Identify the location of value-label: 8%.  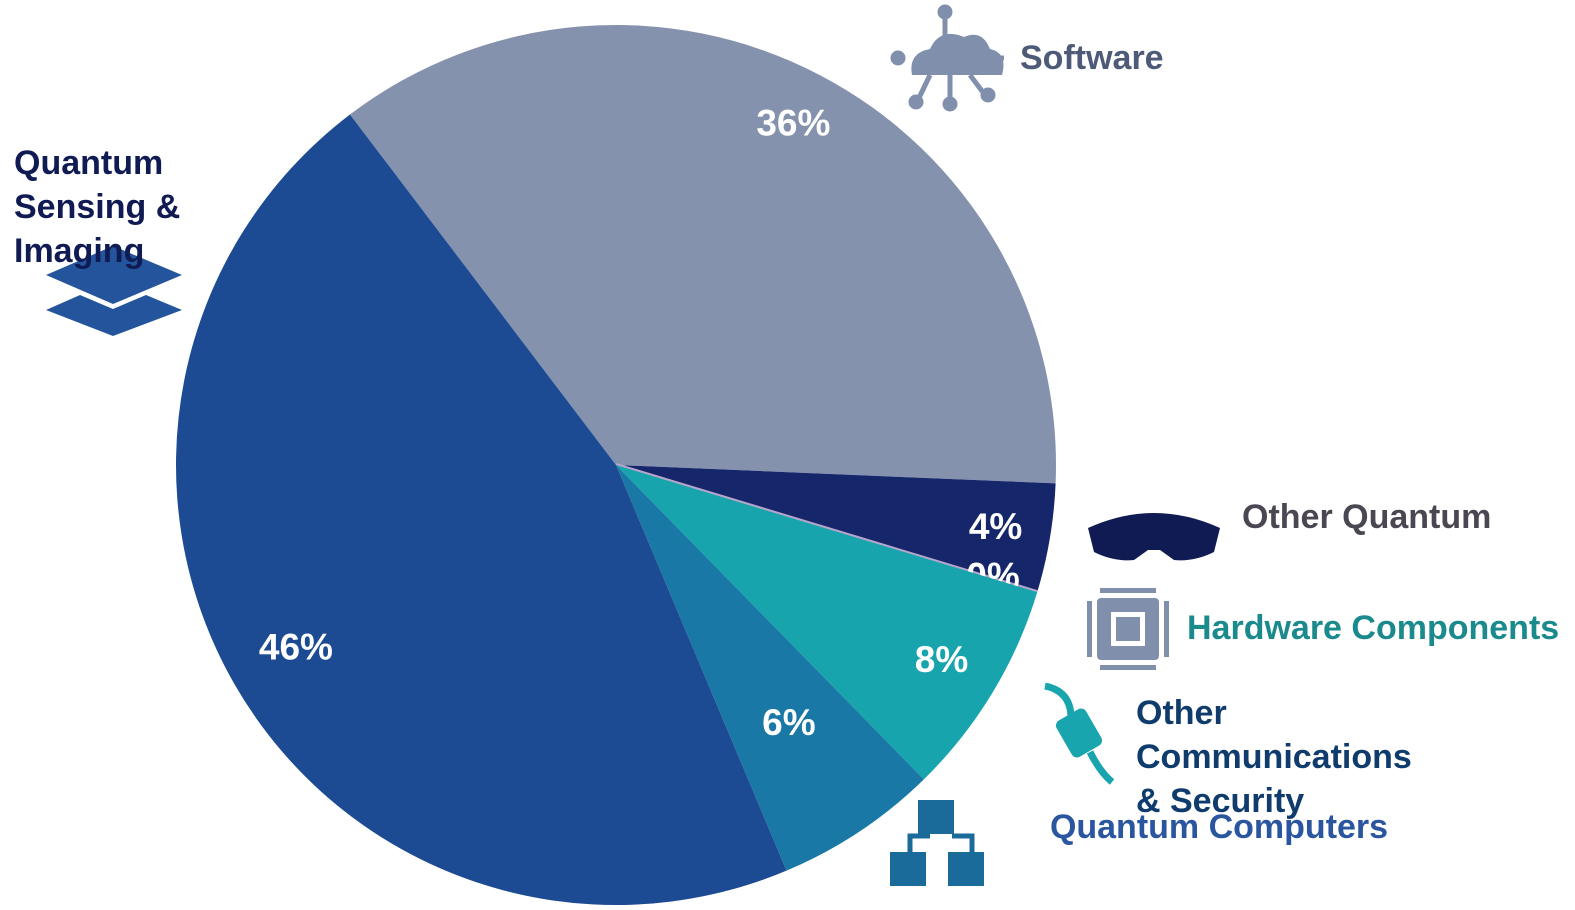
(941, 659).